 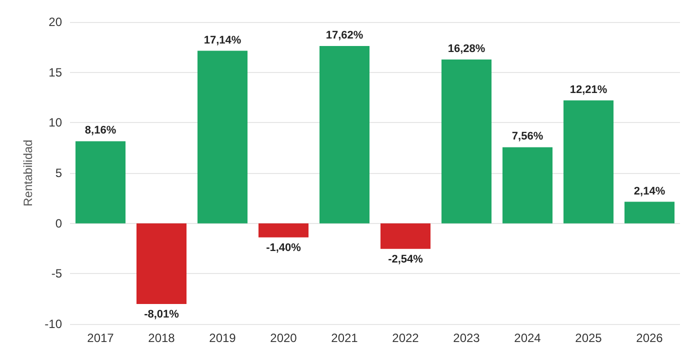 I want to click on data-label: 2,14%, so click(x=650, y=191).